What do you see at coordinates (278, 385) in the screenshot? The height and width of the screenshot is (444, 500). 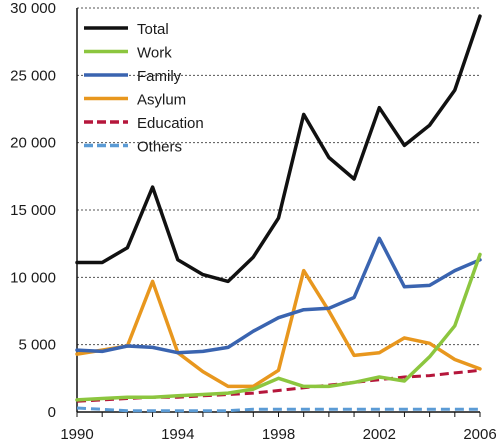 I see `series-line-education` at bounding box center [278, 385].